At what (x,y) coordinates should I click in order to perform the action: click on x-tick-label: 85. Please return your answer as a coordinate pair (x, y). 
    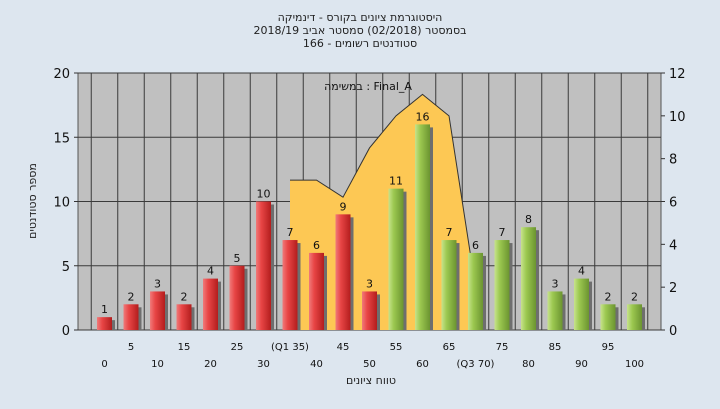
    Looking at the image, I should click on (555, 347).